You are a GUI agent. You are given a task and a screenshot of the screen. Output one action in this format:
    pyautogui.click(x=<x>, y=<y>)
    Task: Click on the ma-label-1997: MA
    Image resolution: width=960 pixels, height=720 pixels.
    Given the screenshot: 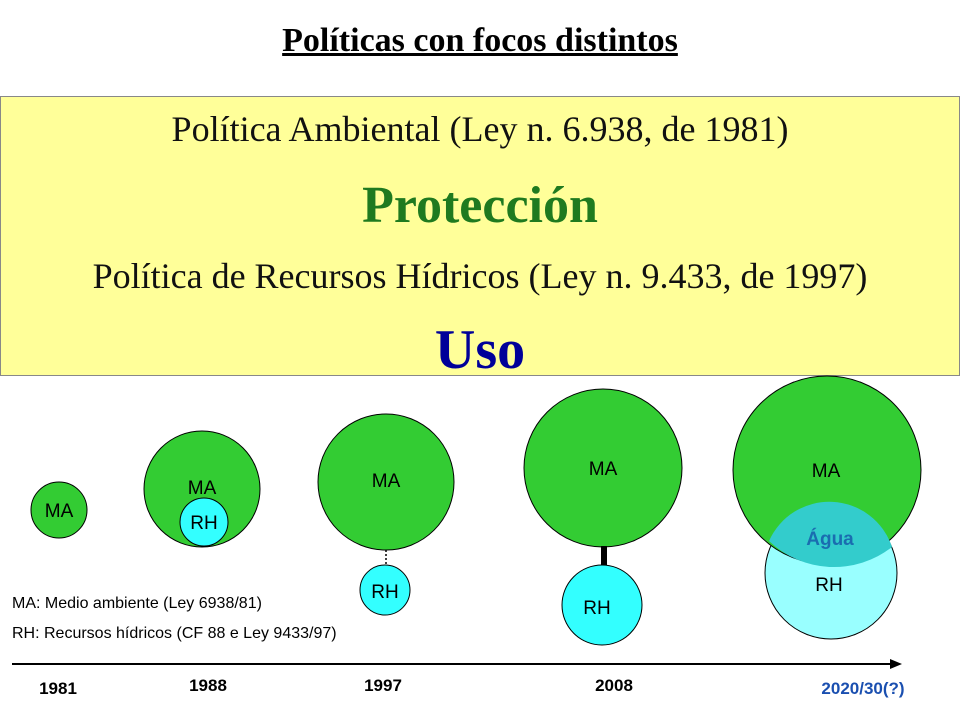 What is the action you would take?
    pyautogui.click(x=386, y=481)
    